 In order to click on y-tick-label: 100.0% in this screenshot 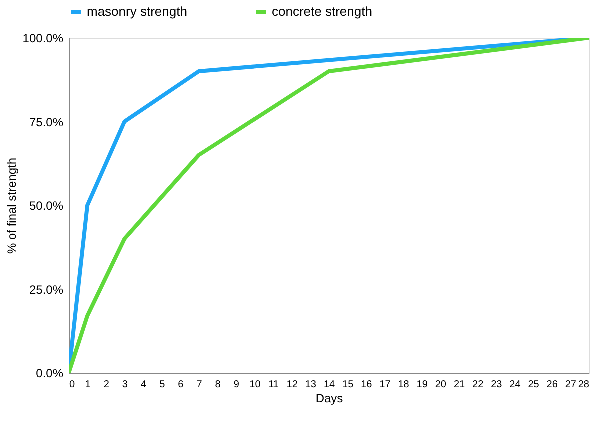, I will do `click(43, 39)`.